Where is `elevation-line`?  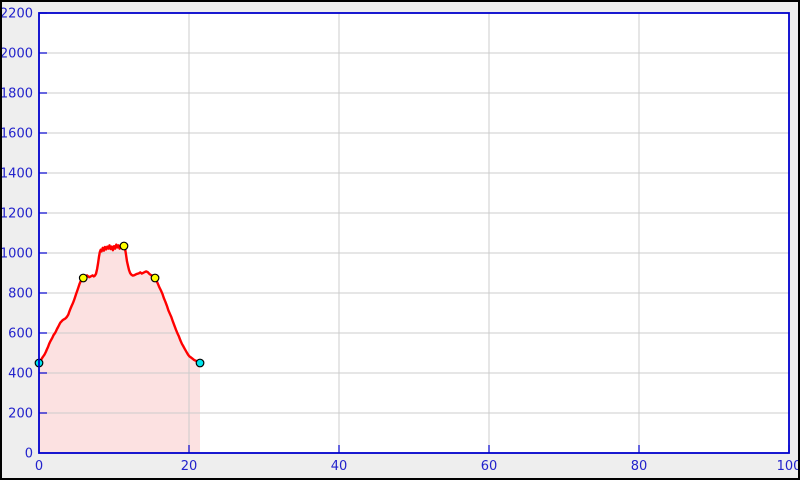 elevation-line is located at coordinates (119, 304).